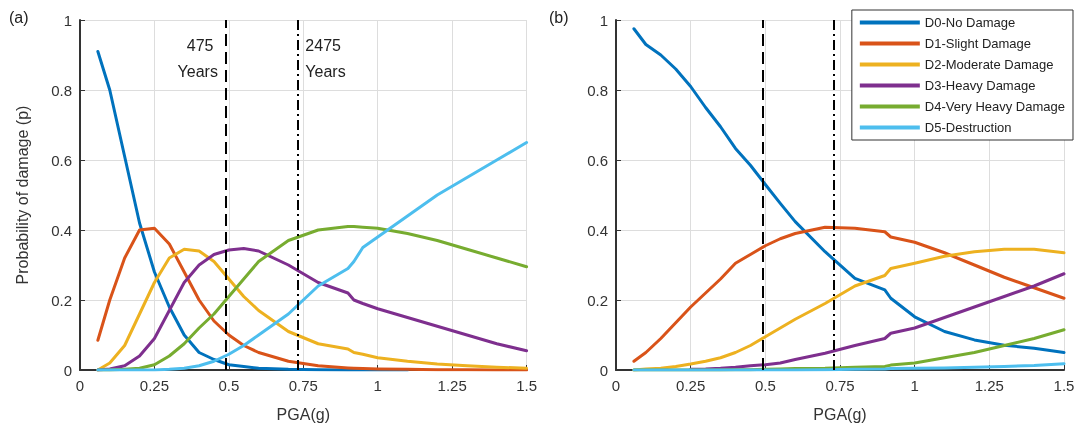 The width and height of the screenshot is (1081, 438). Describe the element at coordinates (559, 17) in the screenshot. I see `chart-title: (b)` at that location.